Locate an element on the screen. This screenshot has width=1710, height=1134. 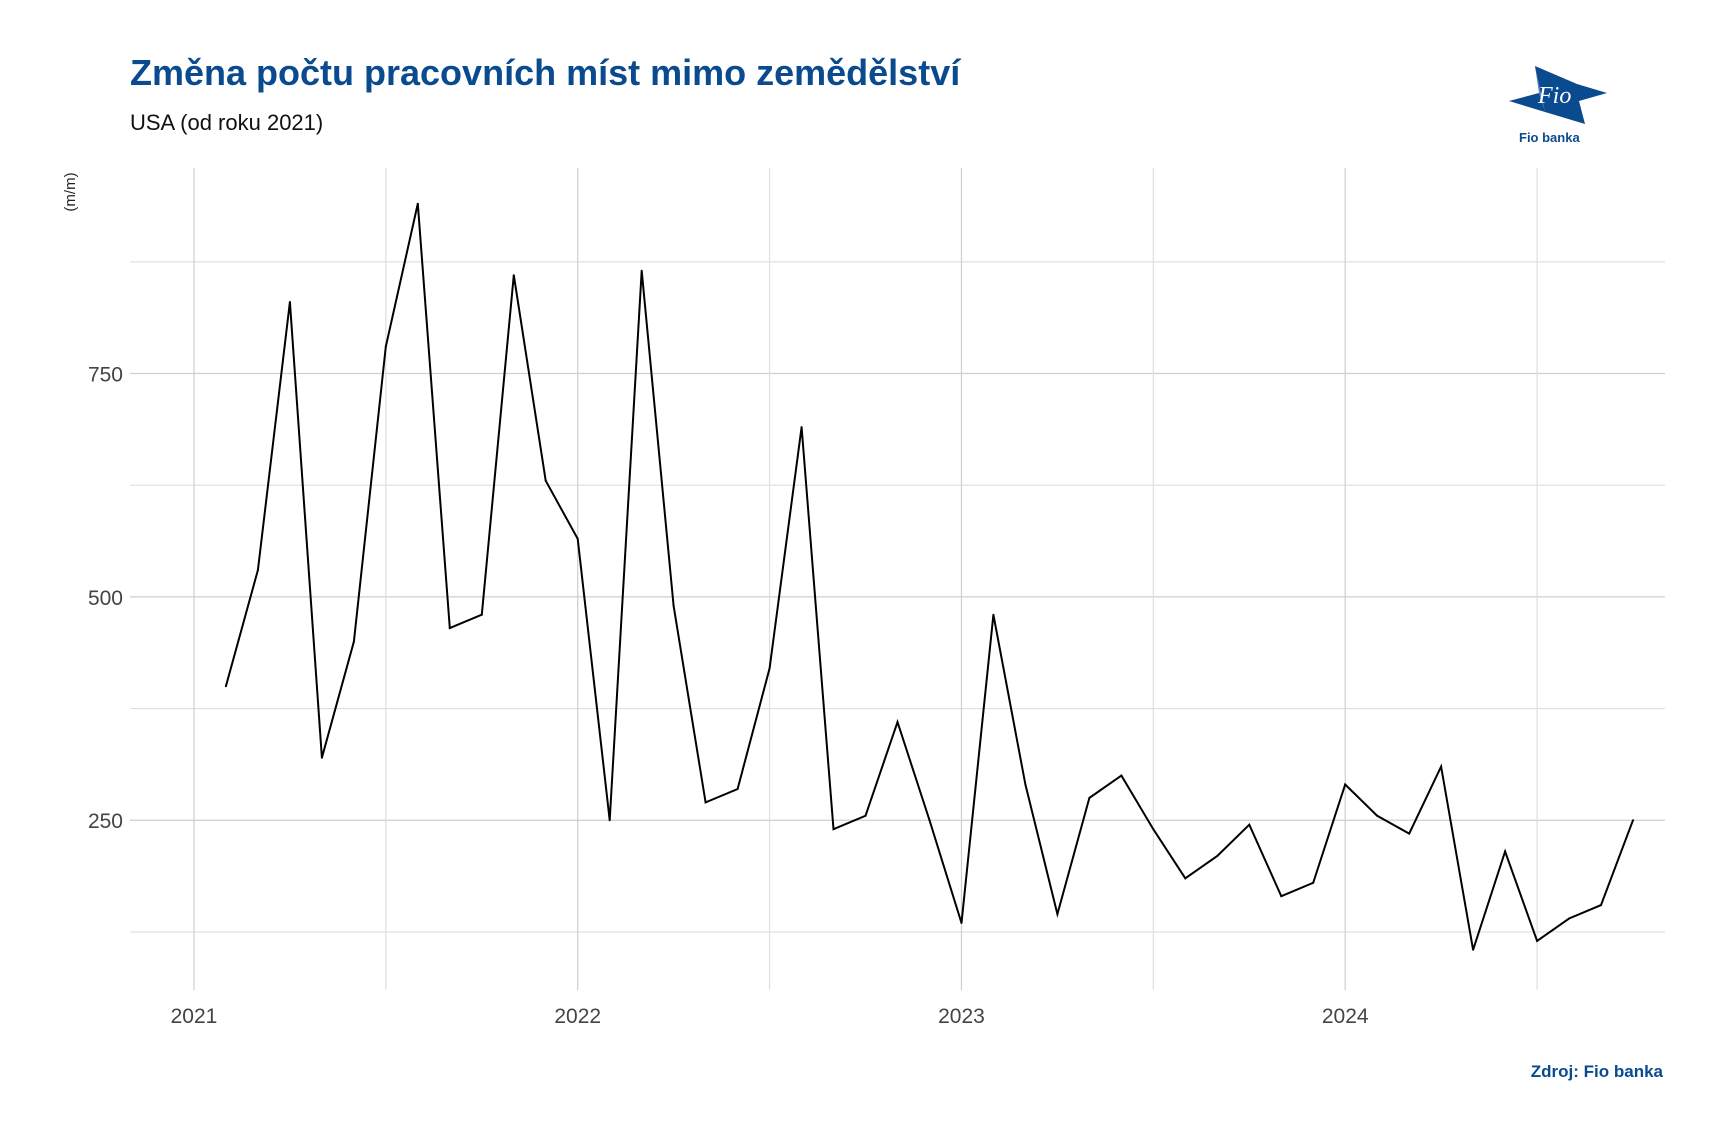
y-tick-label: 500 is located at coordinates (105, 598).